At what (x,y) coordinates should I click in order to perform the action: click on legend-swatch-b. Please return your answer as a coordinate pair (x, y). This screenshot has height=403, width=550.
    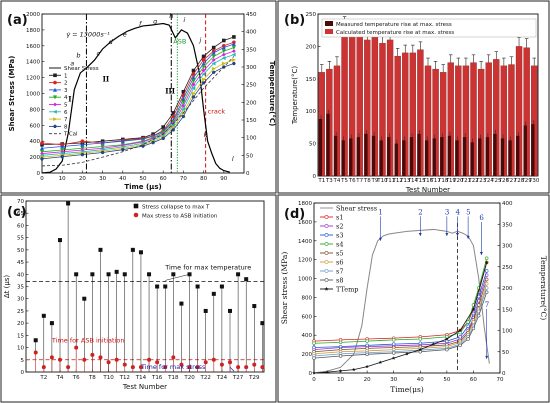
    Looking at the image, I should click on (329, 23).